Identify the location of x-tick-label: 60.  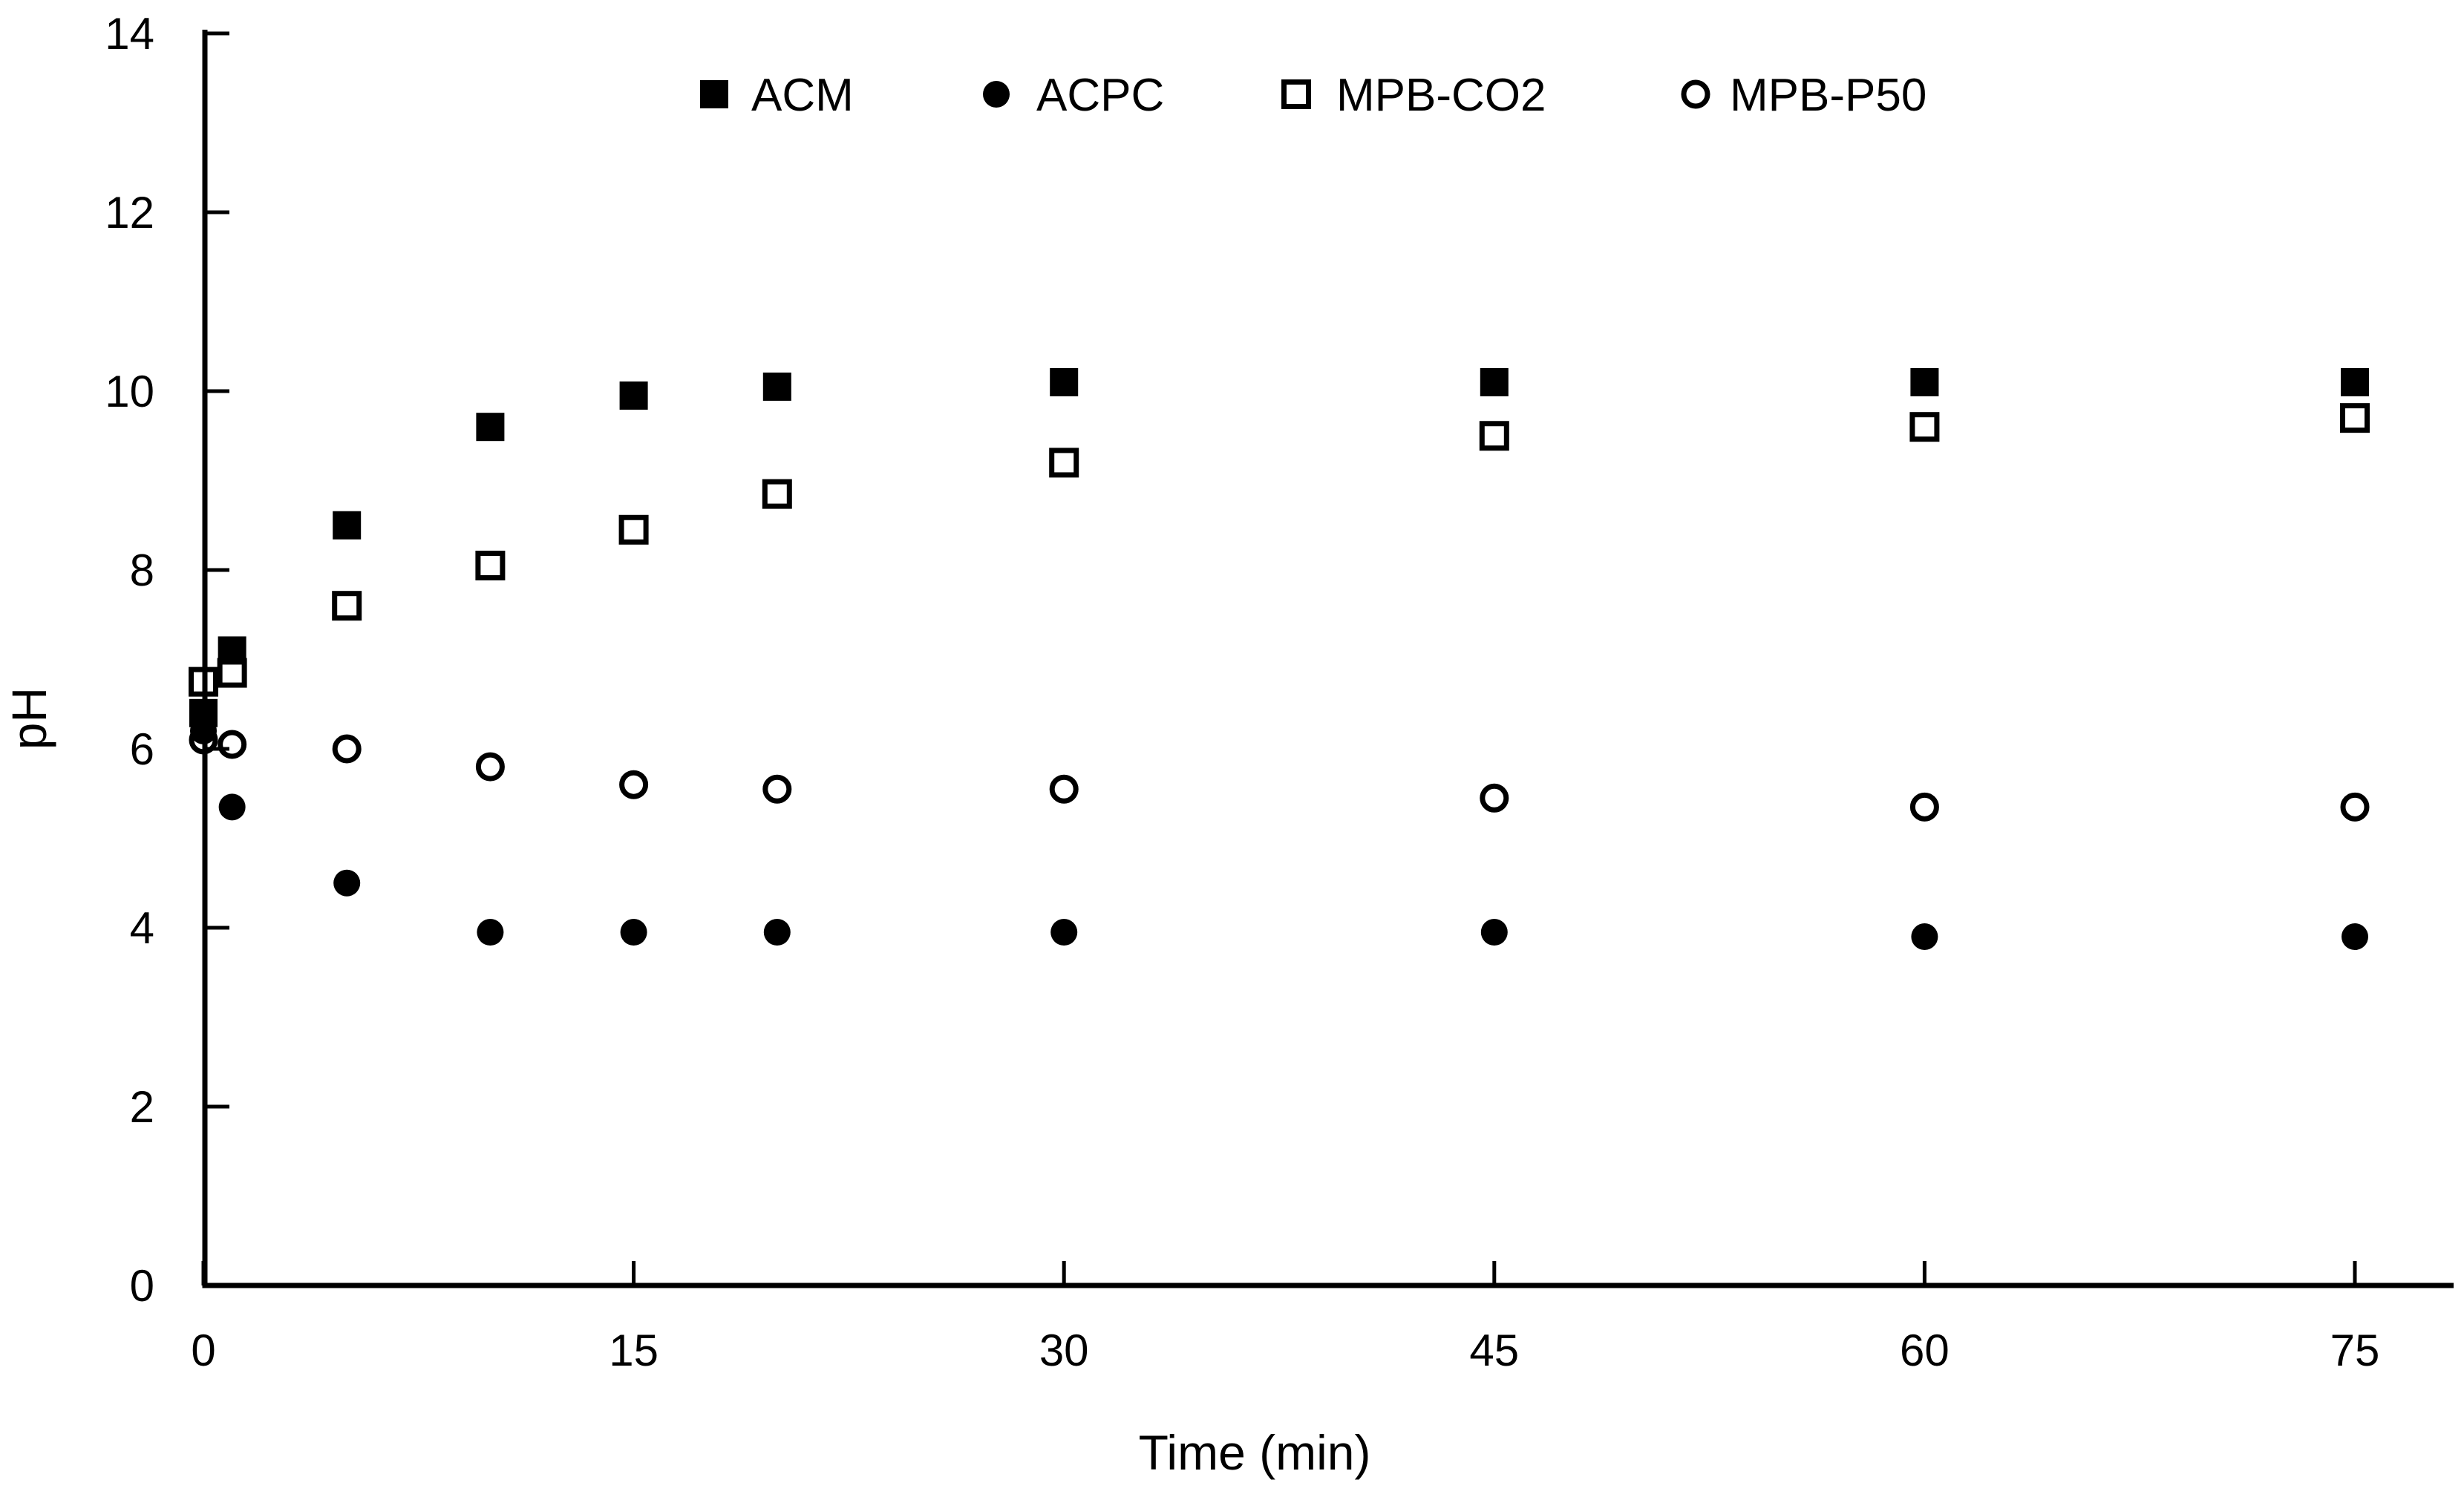
(1925, 1350).